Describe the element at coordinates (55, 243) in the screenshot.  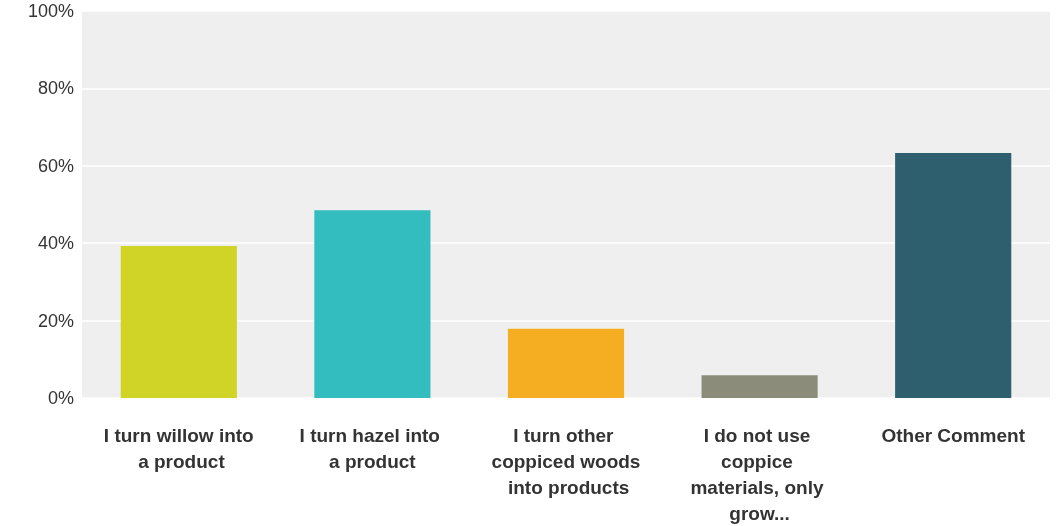
I see `y-tick-label: 40%` at that location.